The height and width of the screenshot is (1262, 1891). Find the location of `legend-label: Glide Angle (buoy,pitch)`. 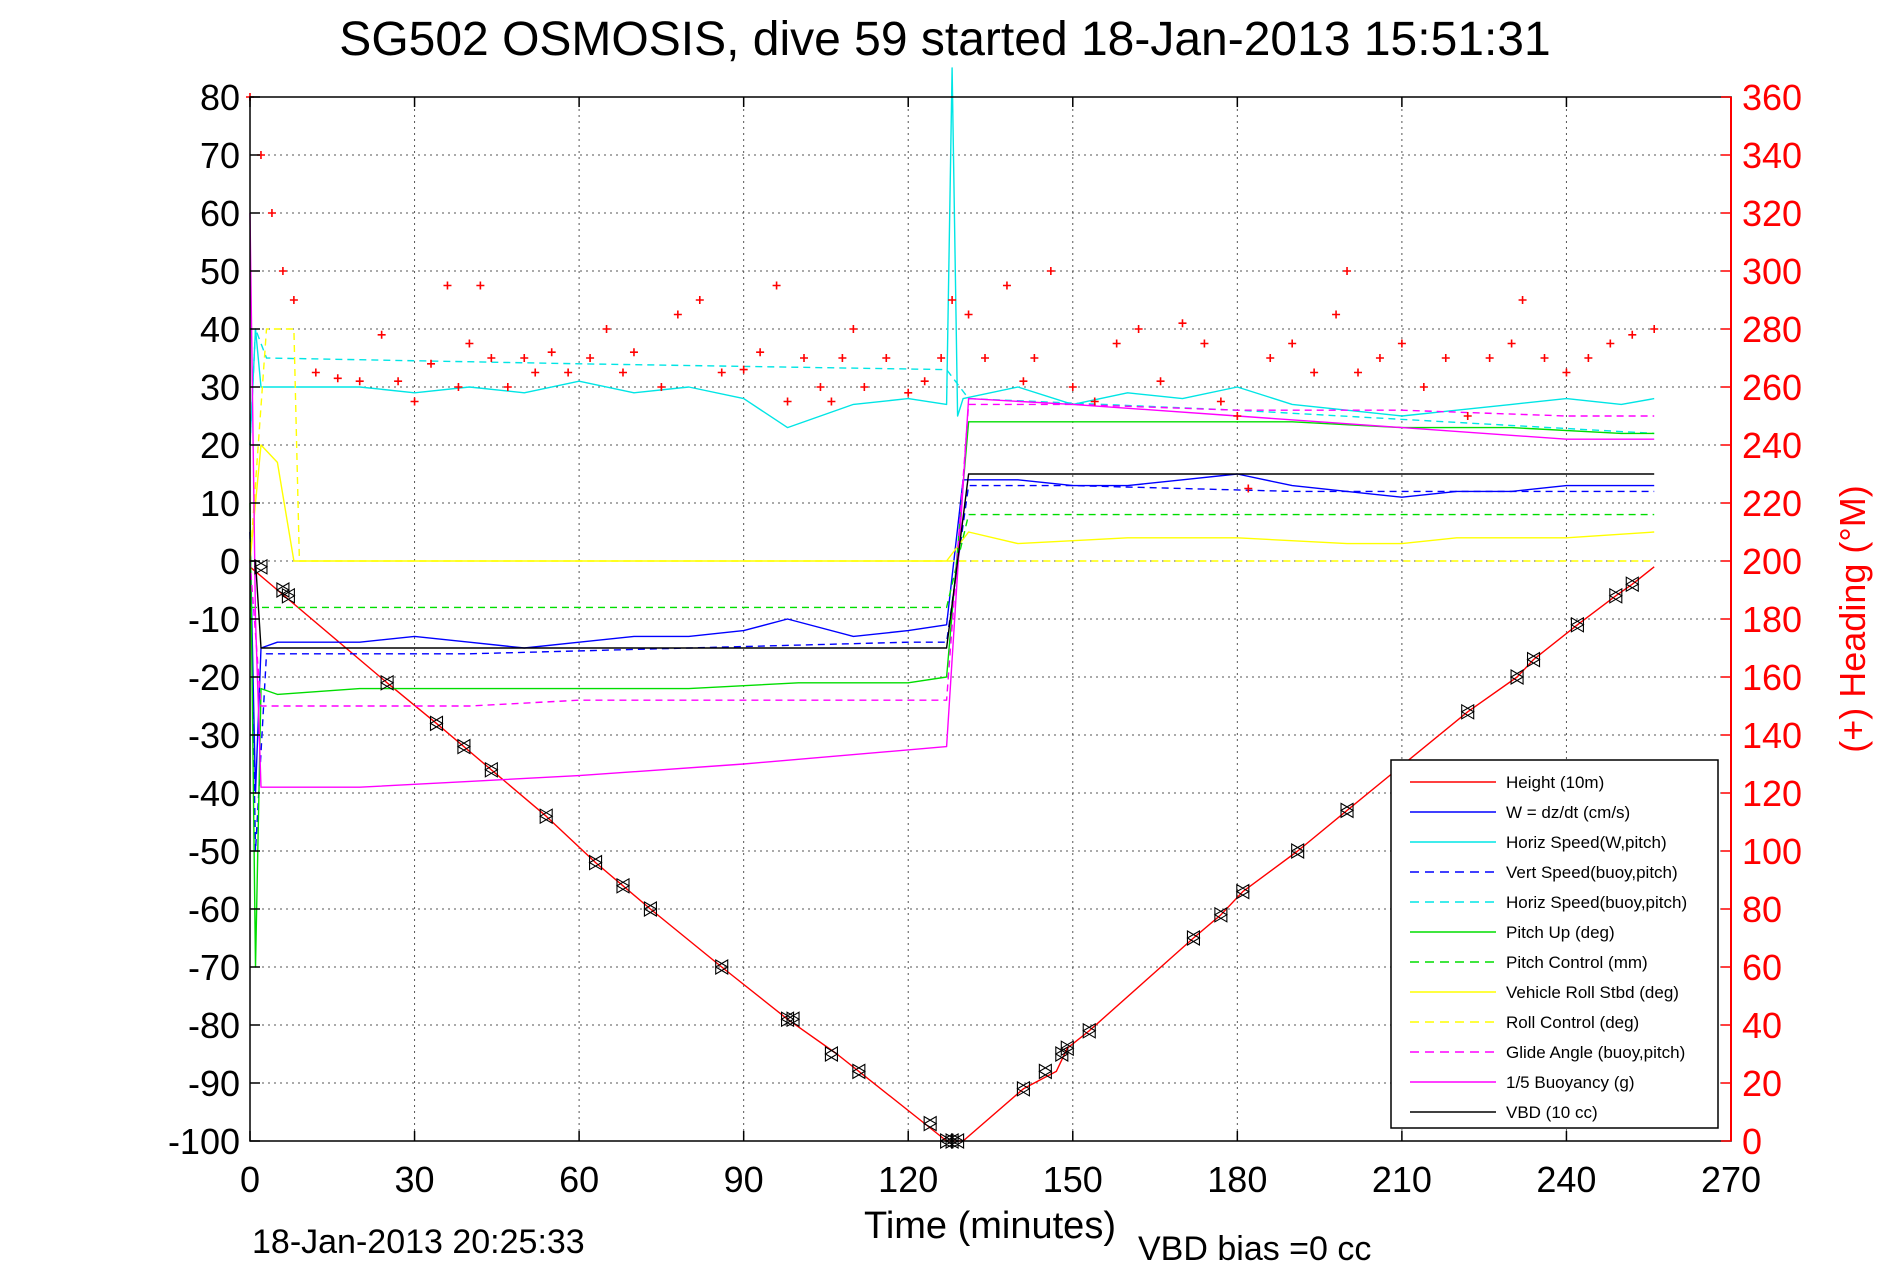

legend-label: Glide Angle (buoy,pitch) is located at coordinates (1595, 1052).